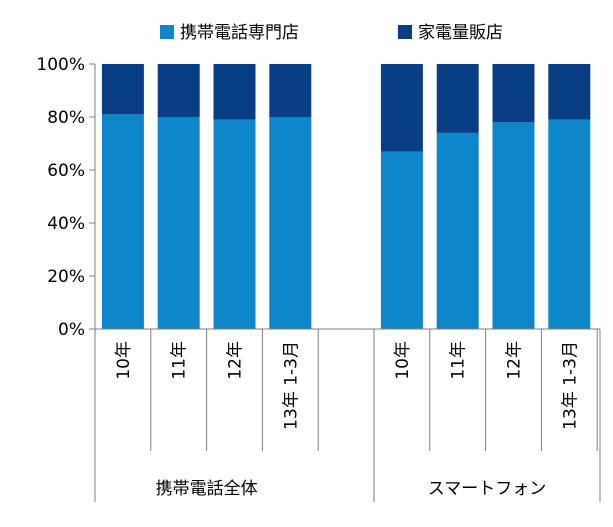 The width and height of the screenshot is (613, 527). What do you see at coordinates (66, 171) in the screenshot?
I see `y-tick-label: 60%` at bounding box center [66, 171].